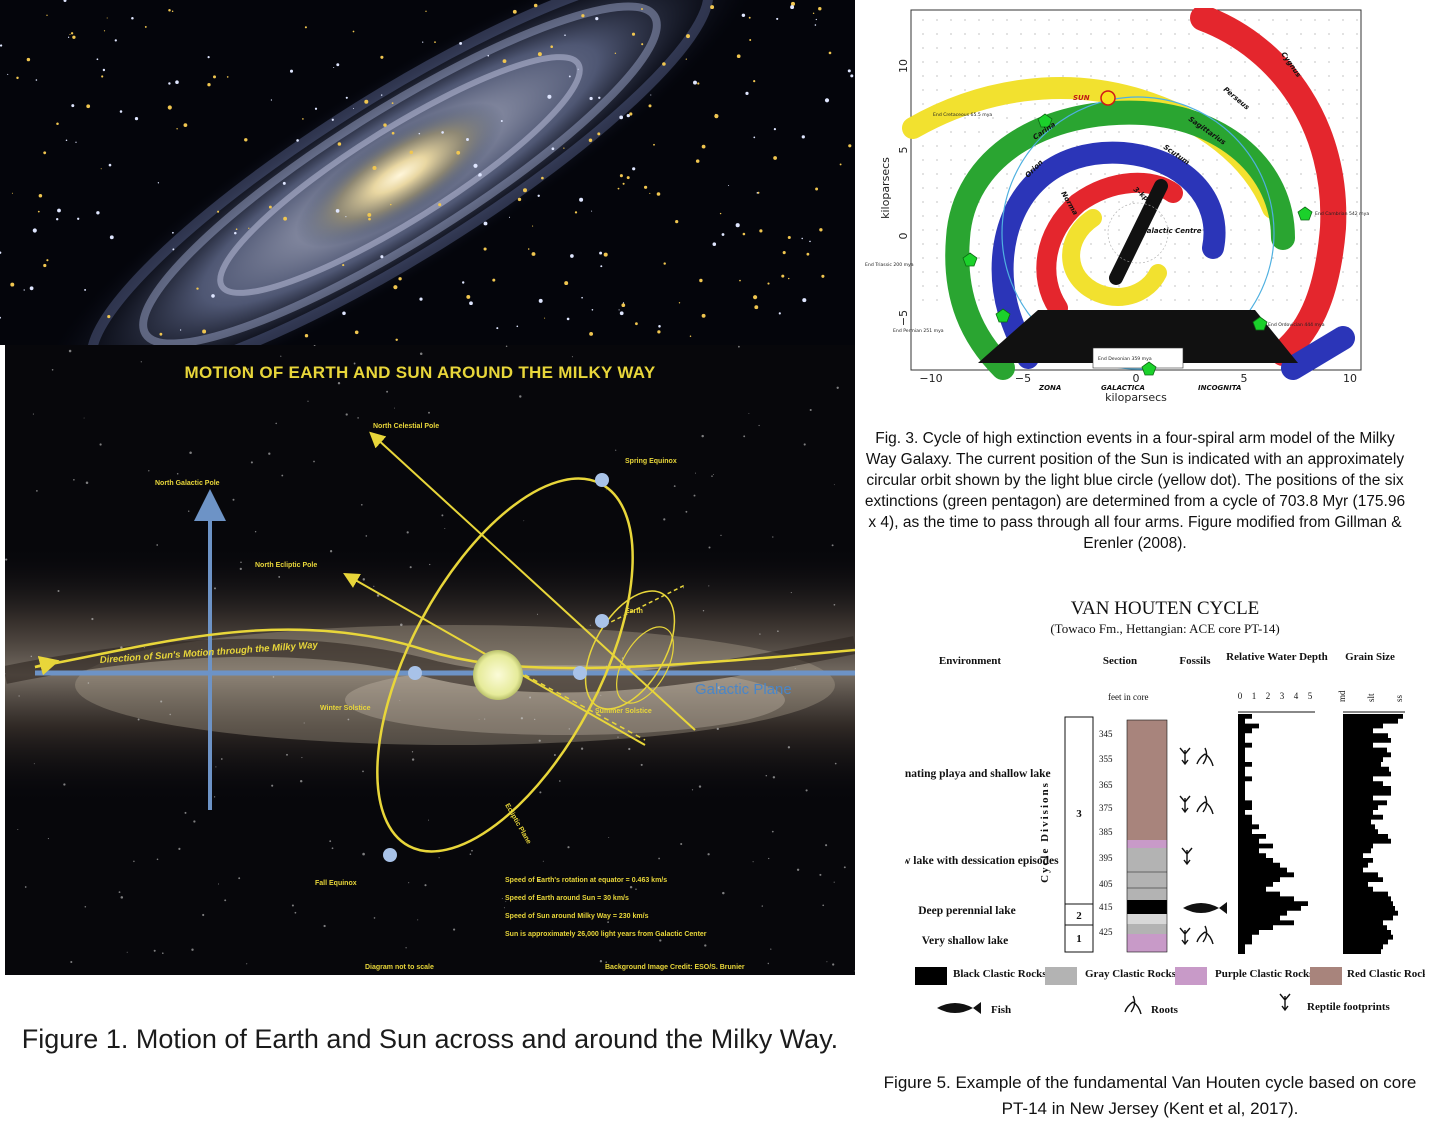 This screenshot has width=1429, height=1125. Describe the element at coordinates (1296, 325) in the screenshot. I see `extinction-note: End Ordovician 444 mya` at that location.